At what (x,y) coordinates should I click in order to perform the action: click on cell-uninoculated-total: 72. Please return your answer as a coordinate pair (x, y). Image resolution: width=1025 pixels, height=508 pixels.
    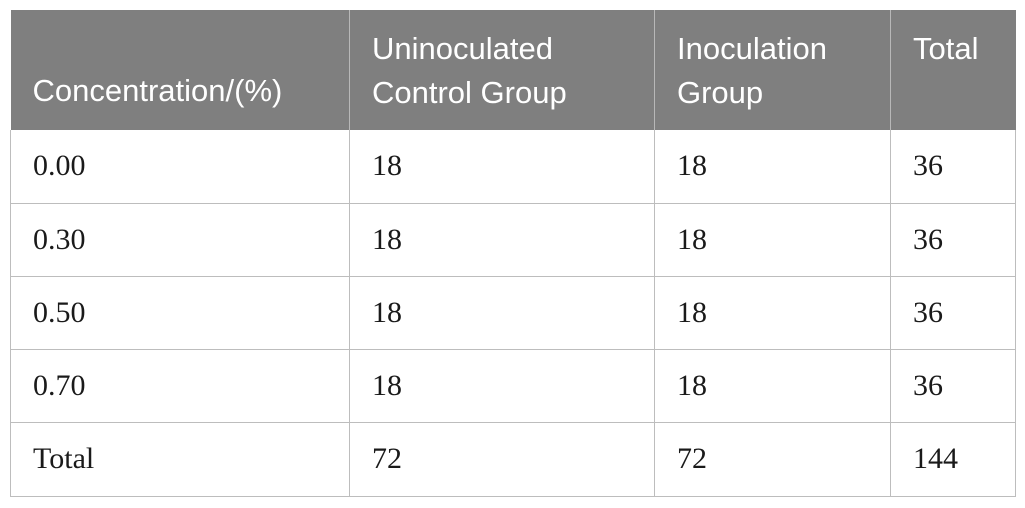
    Looking at the image, I should click on (502, 459).